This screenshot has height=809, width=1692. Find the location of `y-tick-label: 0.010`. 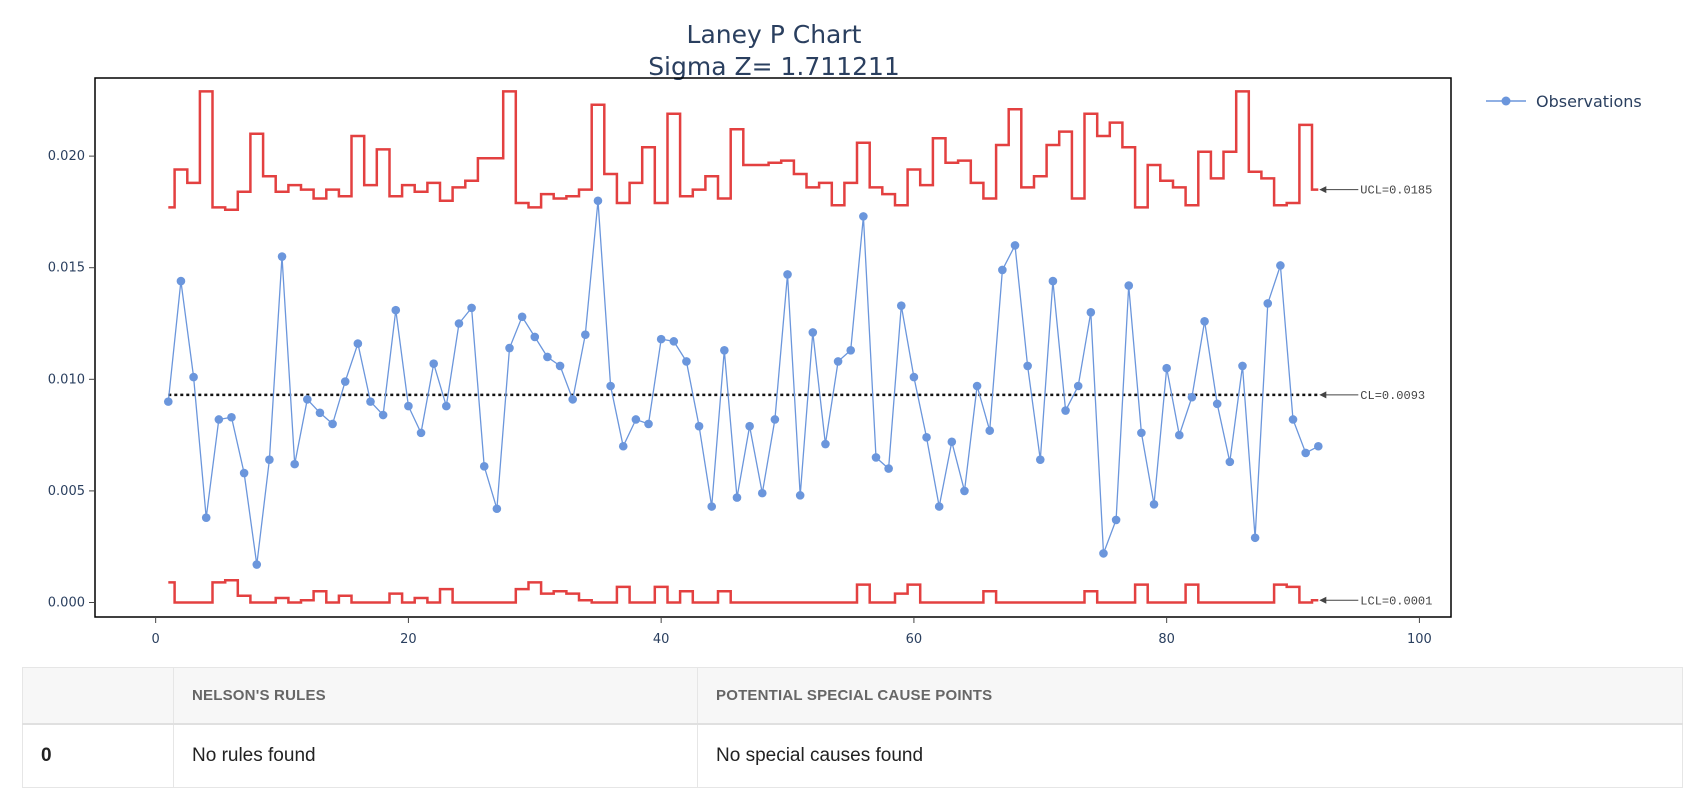

y-tick-label: 0.010 is located at coordinates (66, 379).